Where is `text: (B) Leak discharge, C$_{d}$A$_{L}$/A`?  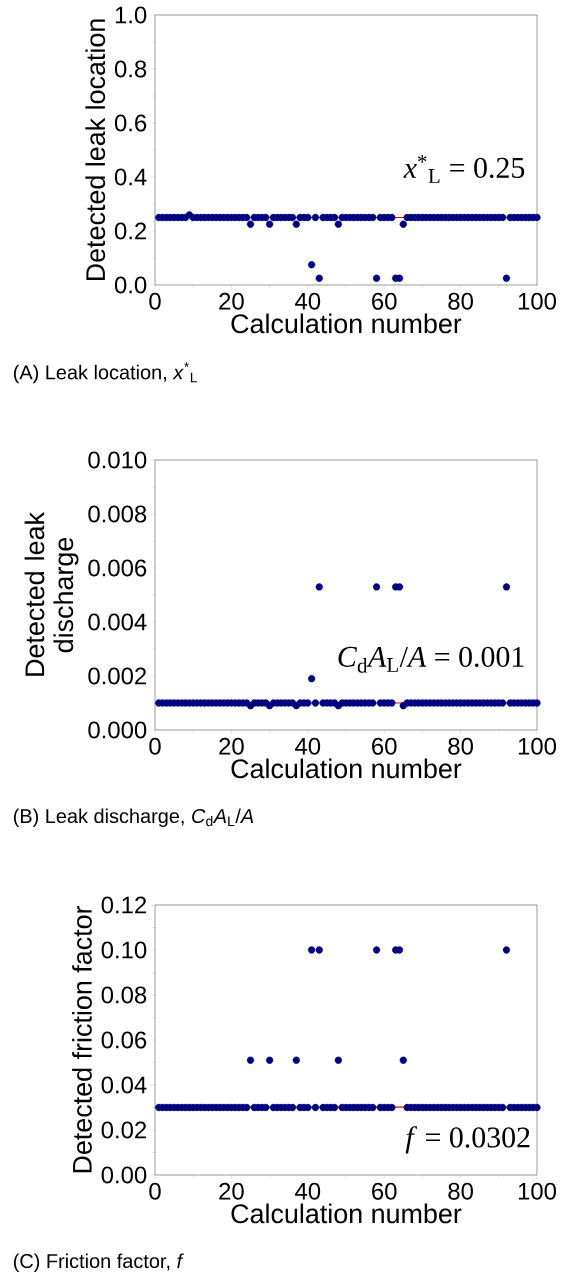 text: (B) Leak discharge, C$_{d}$A$_{L}$/A is located at coordinates (133, 818).